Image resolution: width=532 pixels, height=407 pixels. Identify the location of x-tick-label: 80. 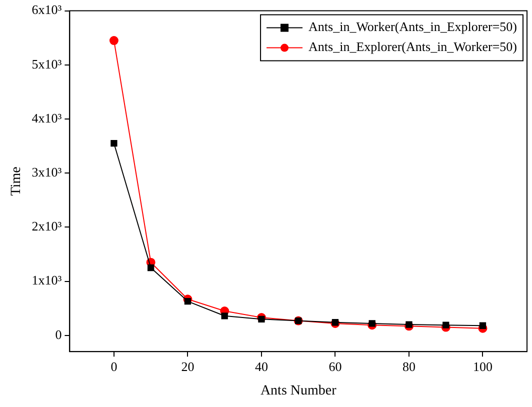
(409, 366).